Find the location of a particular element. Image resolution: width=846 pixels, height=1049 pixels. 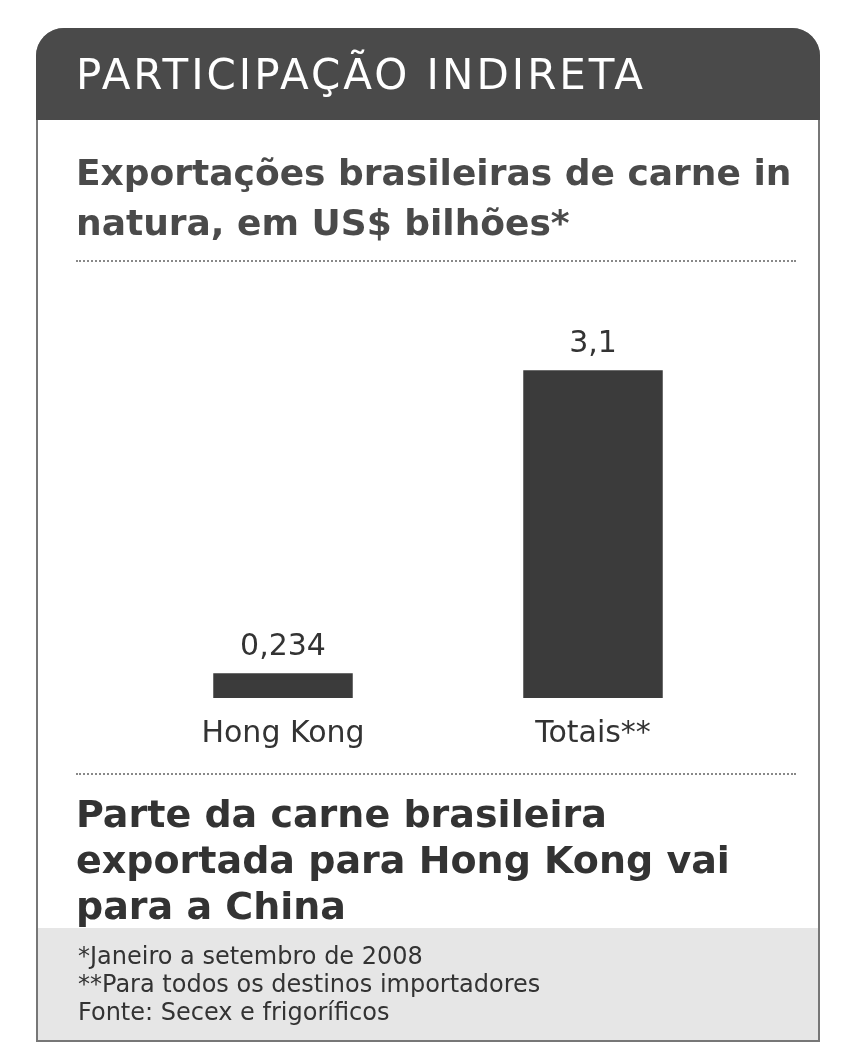

source-note: Fonte: Secex e frigoríficos is located at coordinates (234, 1012).